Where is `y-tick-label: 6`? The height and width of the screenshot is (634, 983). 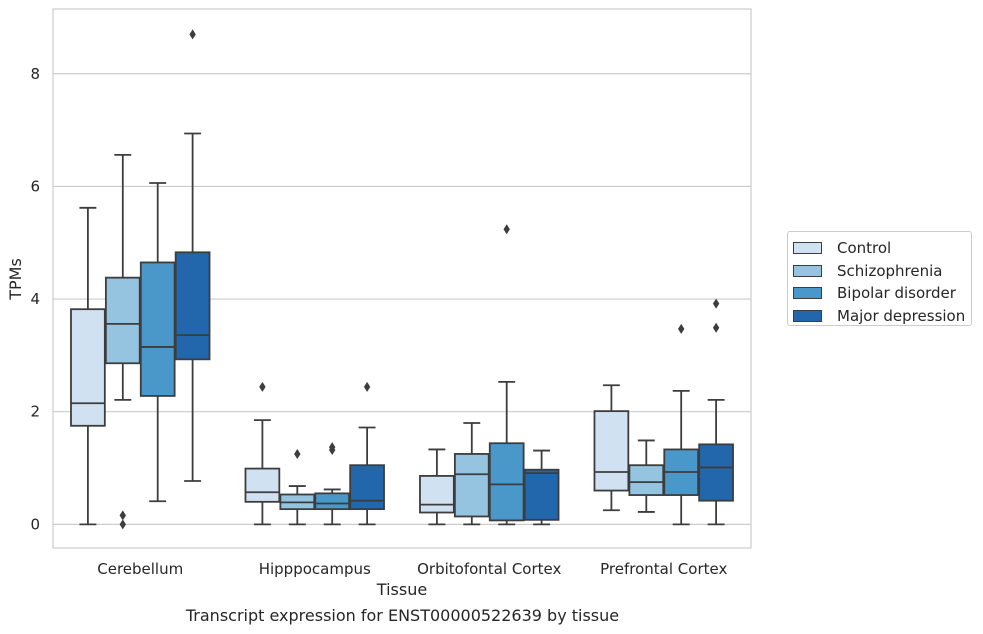
y-tick-label: 6 is located at coordinates (35, 186).